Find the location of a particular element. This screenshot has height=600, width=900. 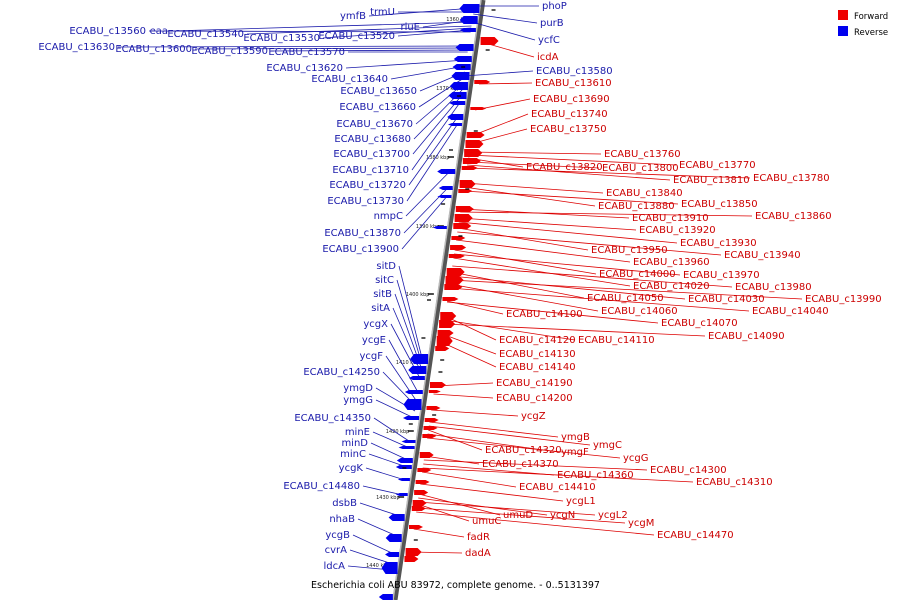

forward-gene-label-ycgz: ycgZ is located at coordinates (533, 416).